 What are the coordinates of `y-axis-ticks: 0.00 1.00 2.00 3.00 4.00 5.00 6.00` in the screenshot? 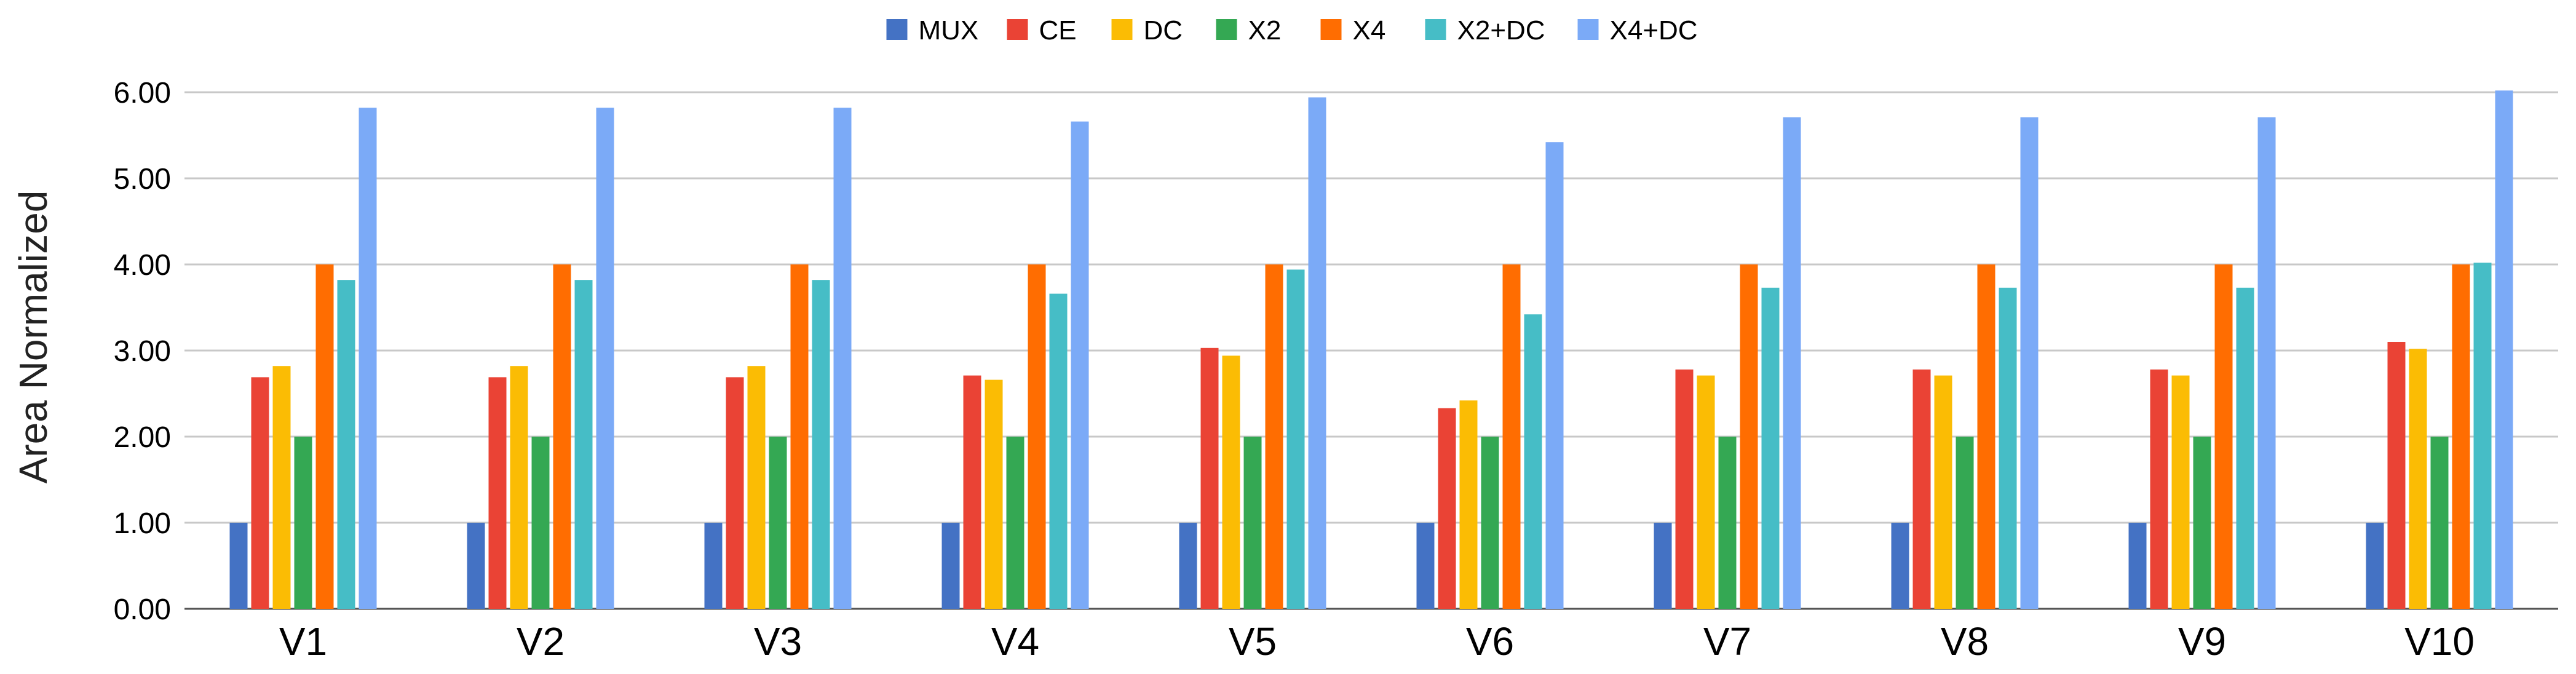 It's located at (142, 351).